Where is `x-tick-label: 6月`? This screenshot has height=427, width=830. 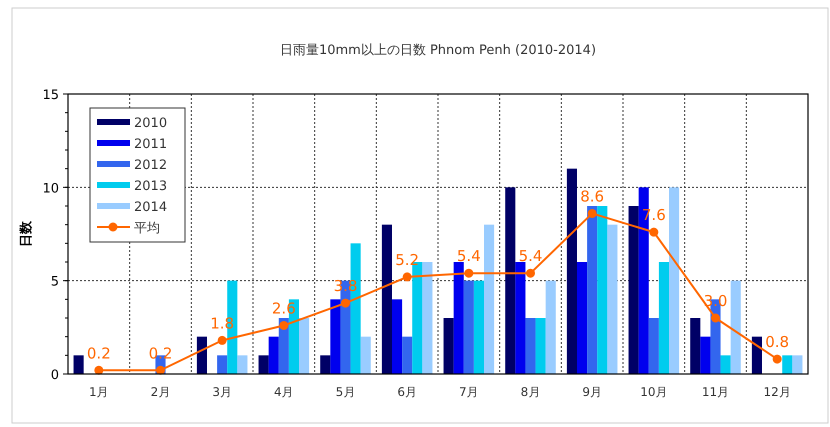 x-tick-label: 6月 is located at coordinates (407, 392).